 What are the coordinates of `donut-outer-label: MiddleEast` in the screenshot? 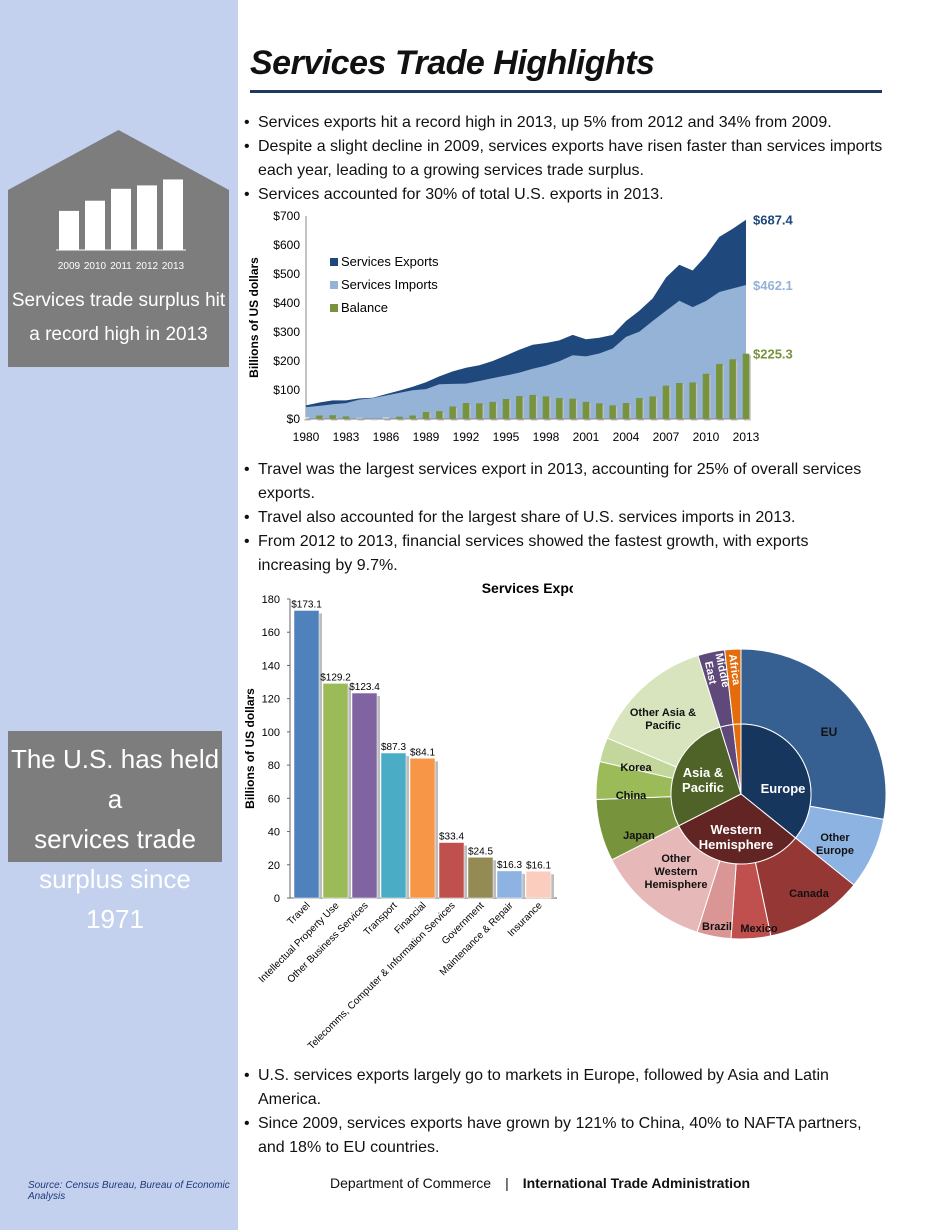 It's located at (716, 671).